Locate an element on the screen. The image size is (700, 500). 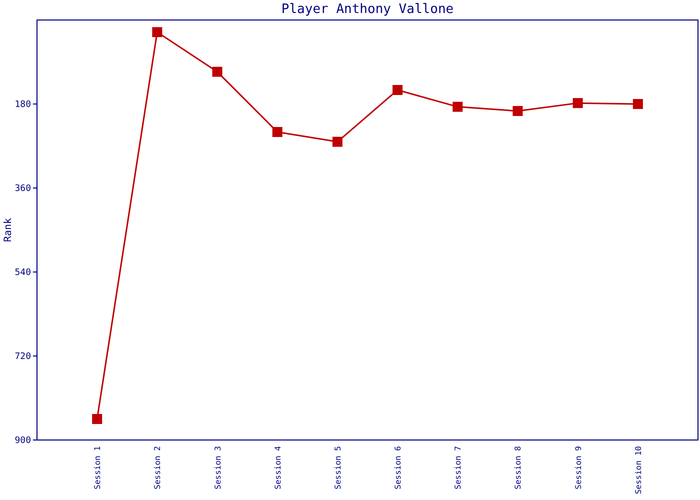
y-tick-label: 180 is located at coordinates (22, 105).